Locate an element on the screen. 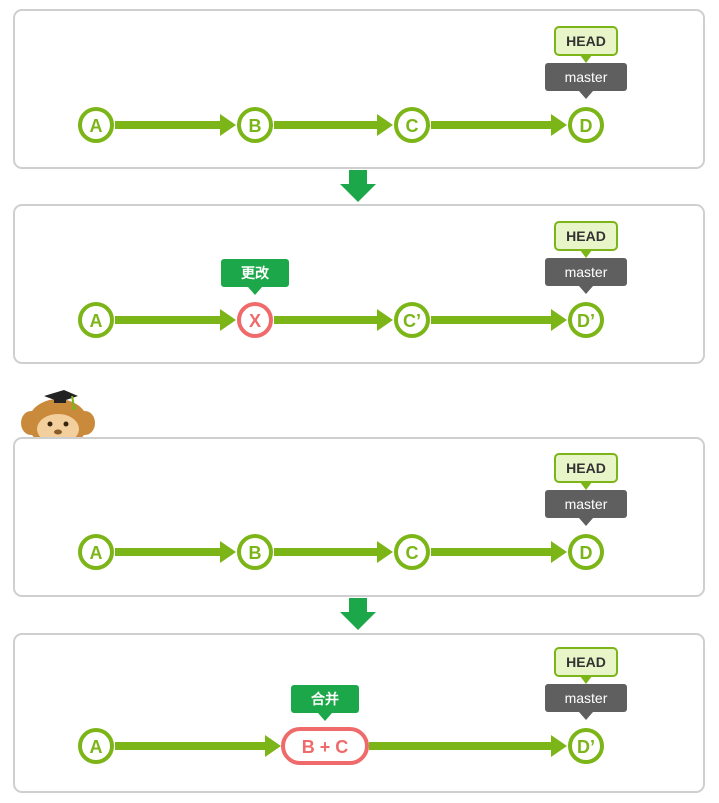  change-note-label: 更改 is located at coordinates (255, 273).